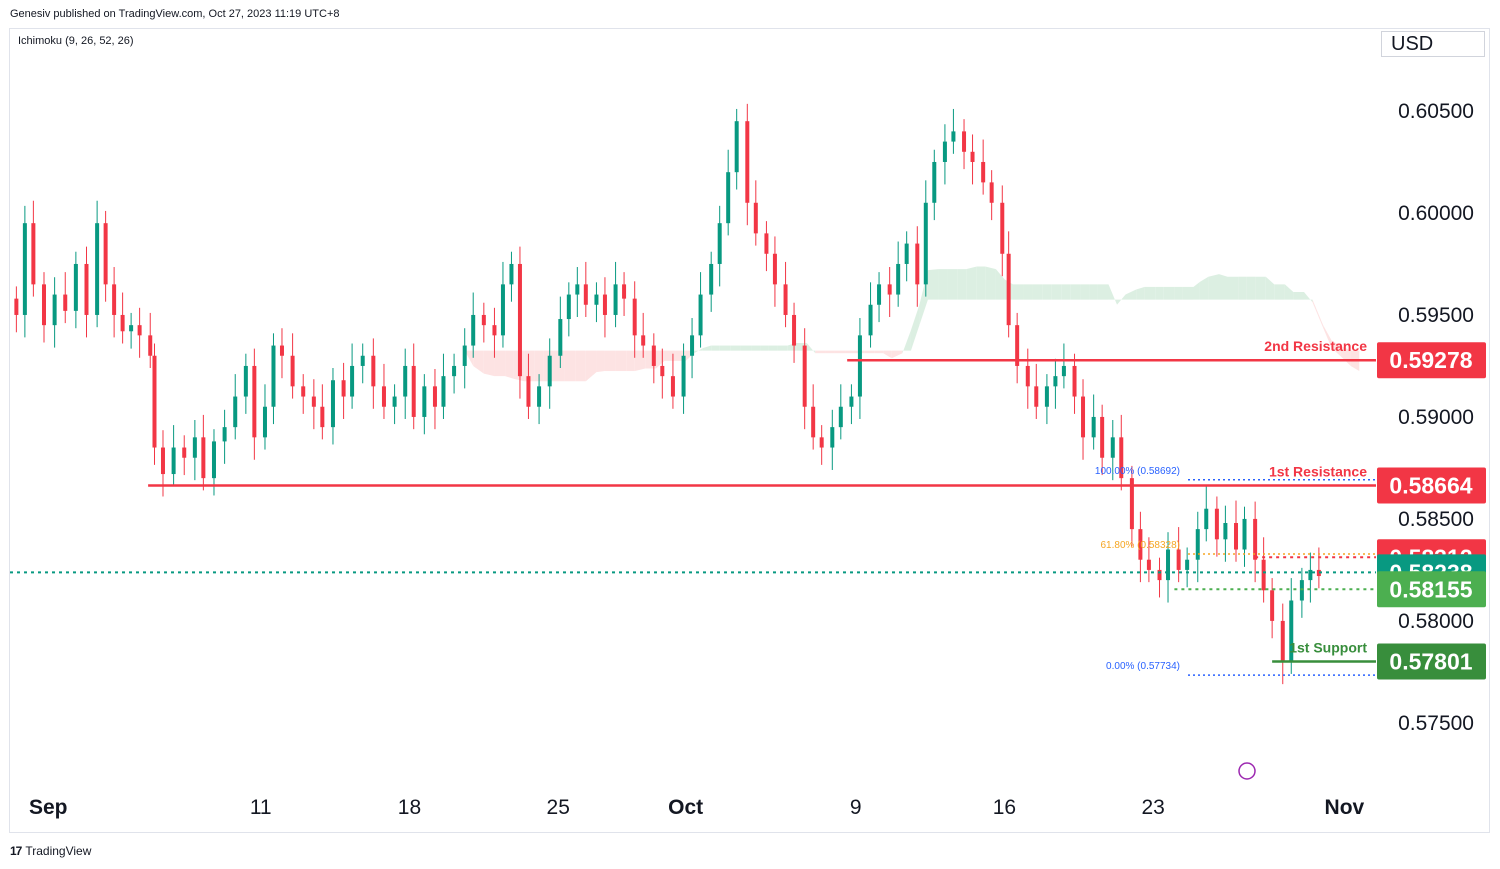 The height and width of the screenshot is (869, 1500). What do you see at coordinates (558, 807) in the screenshot?
I see `x-tick-label: 25` at bounding box center [558, 807].